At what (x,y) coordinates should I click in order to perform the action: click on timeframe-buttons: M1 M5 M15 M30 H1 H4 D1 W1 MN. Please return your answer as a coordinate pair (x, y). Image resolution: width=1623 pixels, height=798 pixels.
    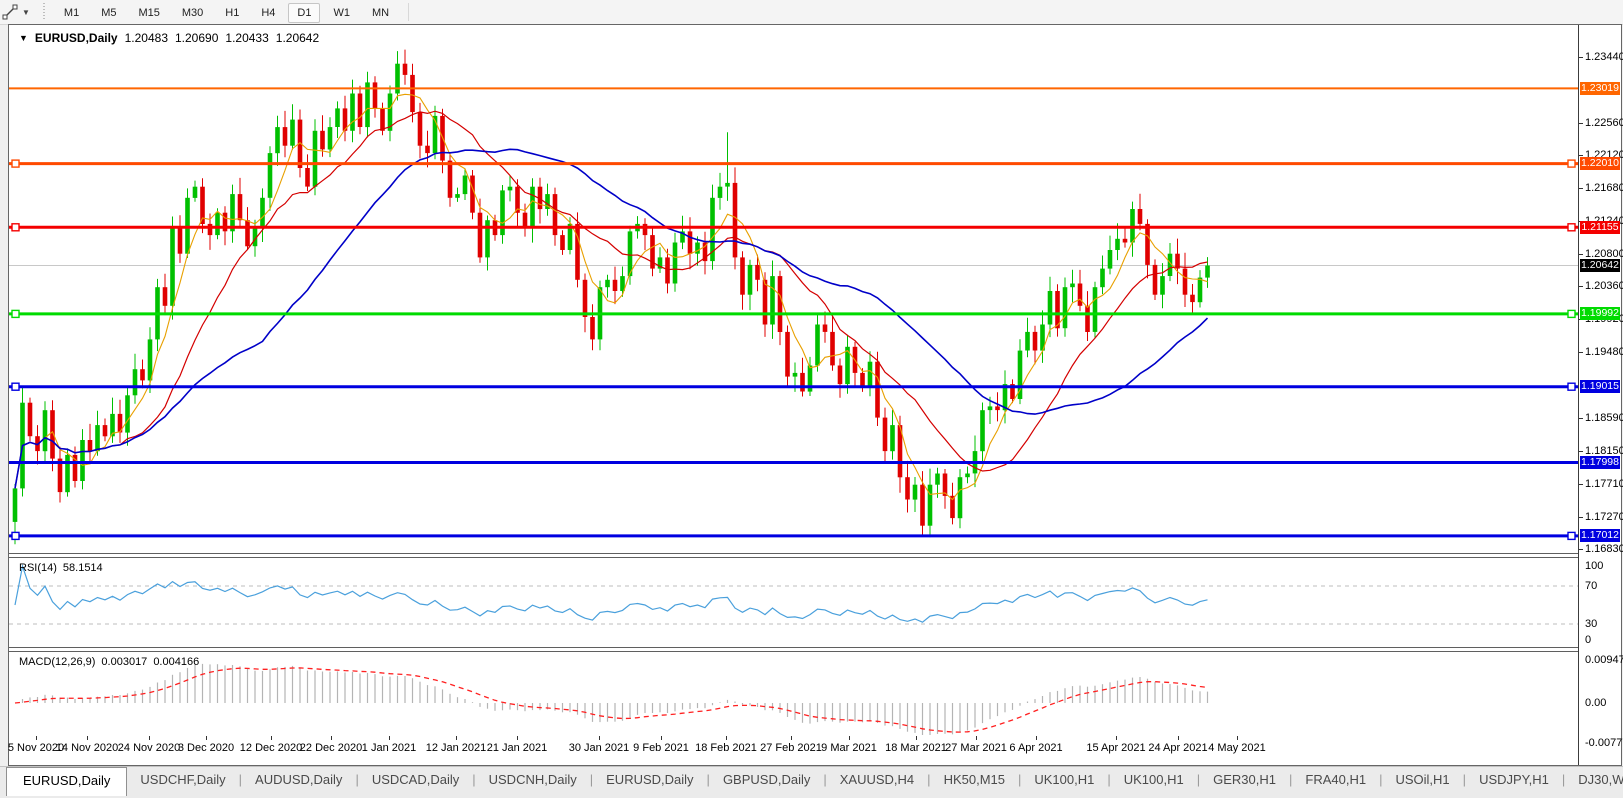
    Looking at the image, I should click on (226, 13).